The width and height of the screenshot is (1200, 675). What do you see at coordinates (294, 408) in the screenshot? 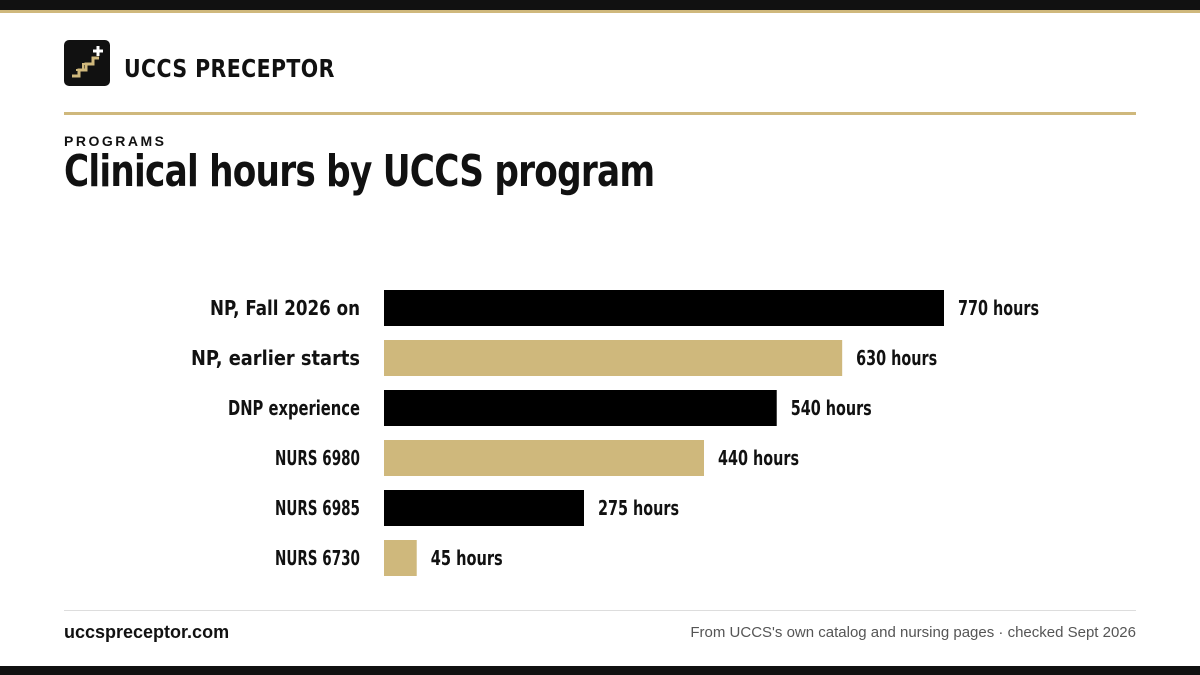
I see `category-label: DNP experience` at bounding box center [294, 408].